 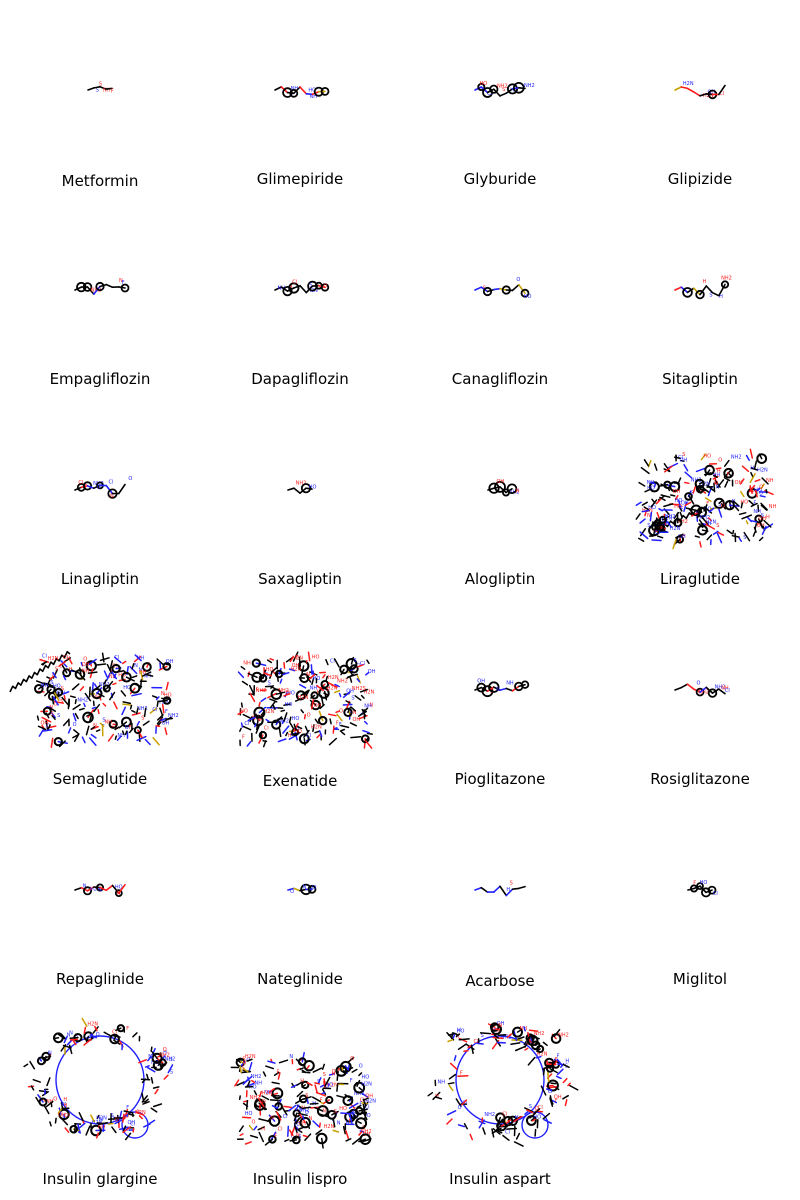 I want to click on molecule-cell: Cl F NH2 O Cl N O Linagliptin, so click(x=100, y=500).